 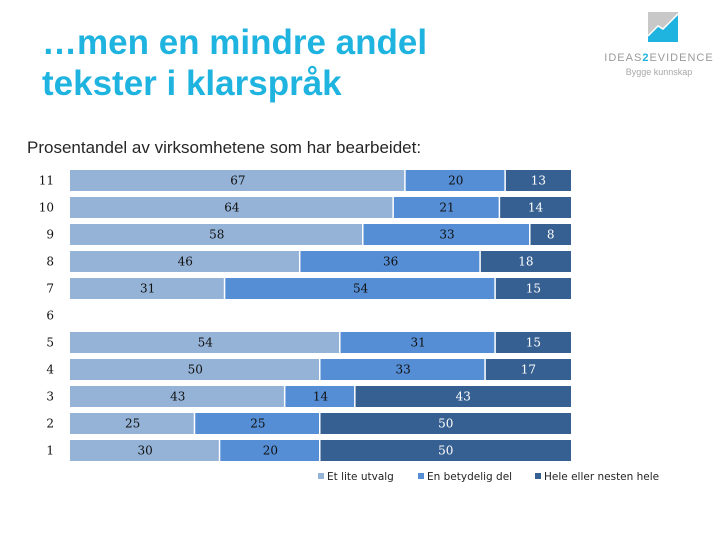 What do you see at coordinates (601, 477) in the screenshot?
I see `legend-label: Hele eller nesten hele` at bounding box center [601, 477].